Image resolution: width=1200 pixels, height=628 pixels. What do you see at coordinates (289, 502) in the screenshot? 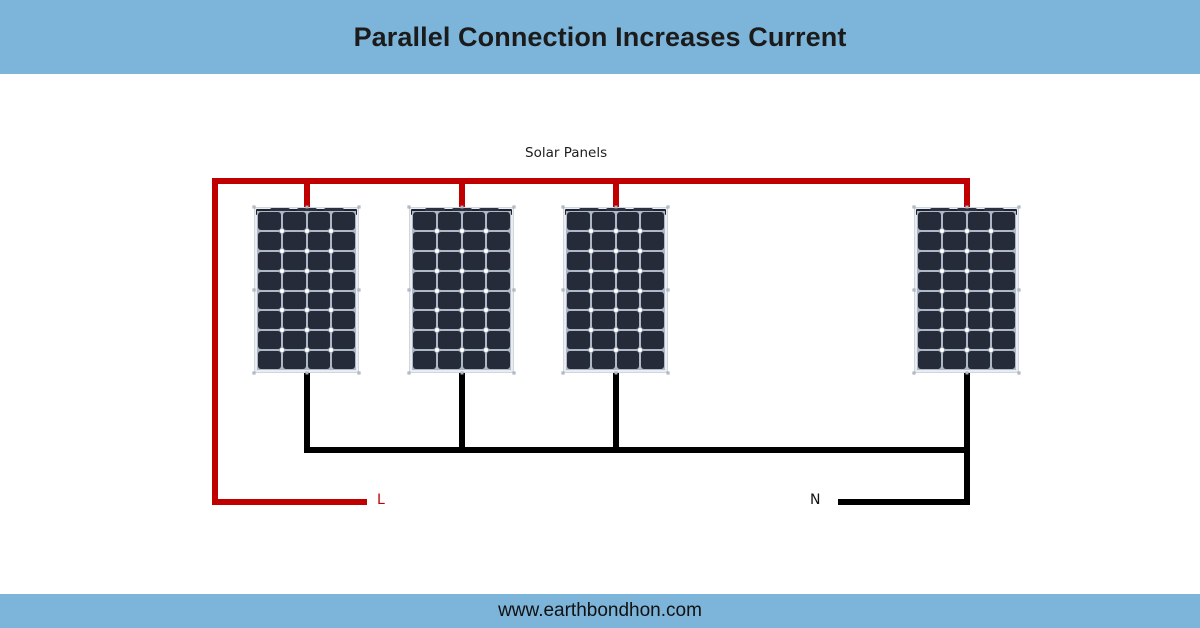
I see `positive-output-wire` at bounding box center [289, 502].